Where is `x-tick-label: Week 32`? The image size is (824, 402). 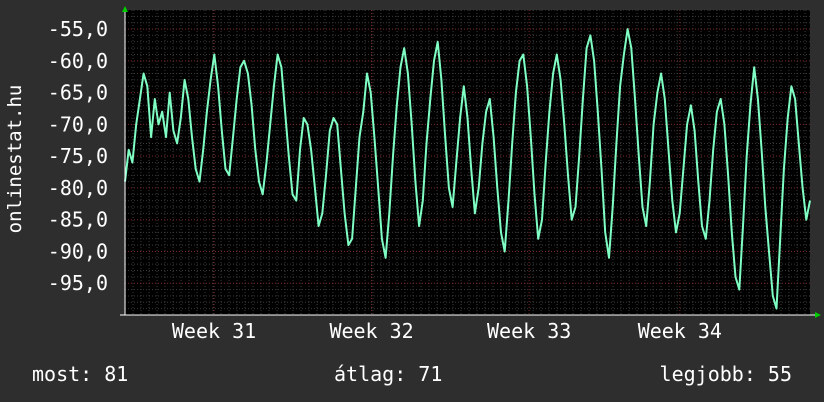 x-tick-label: Week 32 is located at coordinates (371, 331).